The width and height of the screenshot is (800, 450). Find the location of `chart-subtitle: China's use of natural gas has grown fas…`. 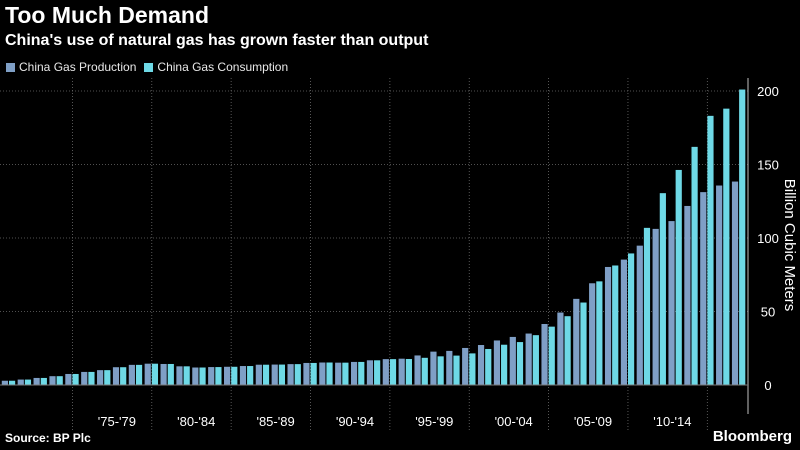

chart-subtitle: China's use of natural gas has grown fas… is located at coordinates (217, 40).